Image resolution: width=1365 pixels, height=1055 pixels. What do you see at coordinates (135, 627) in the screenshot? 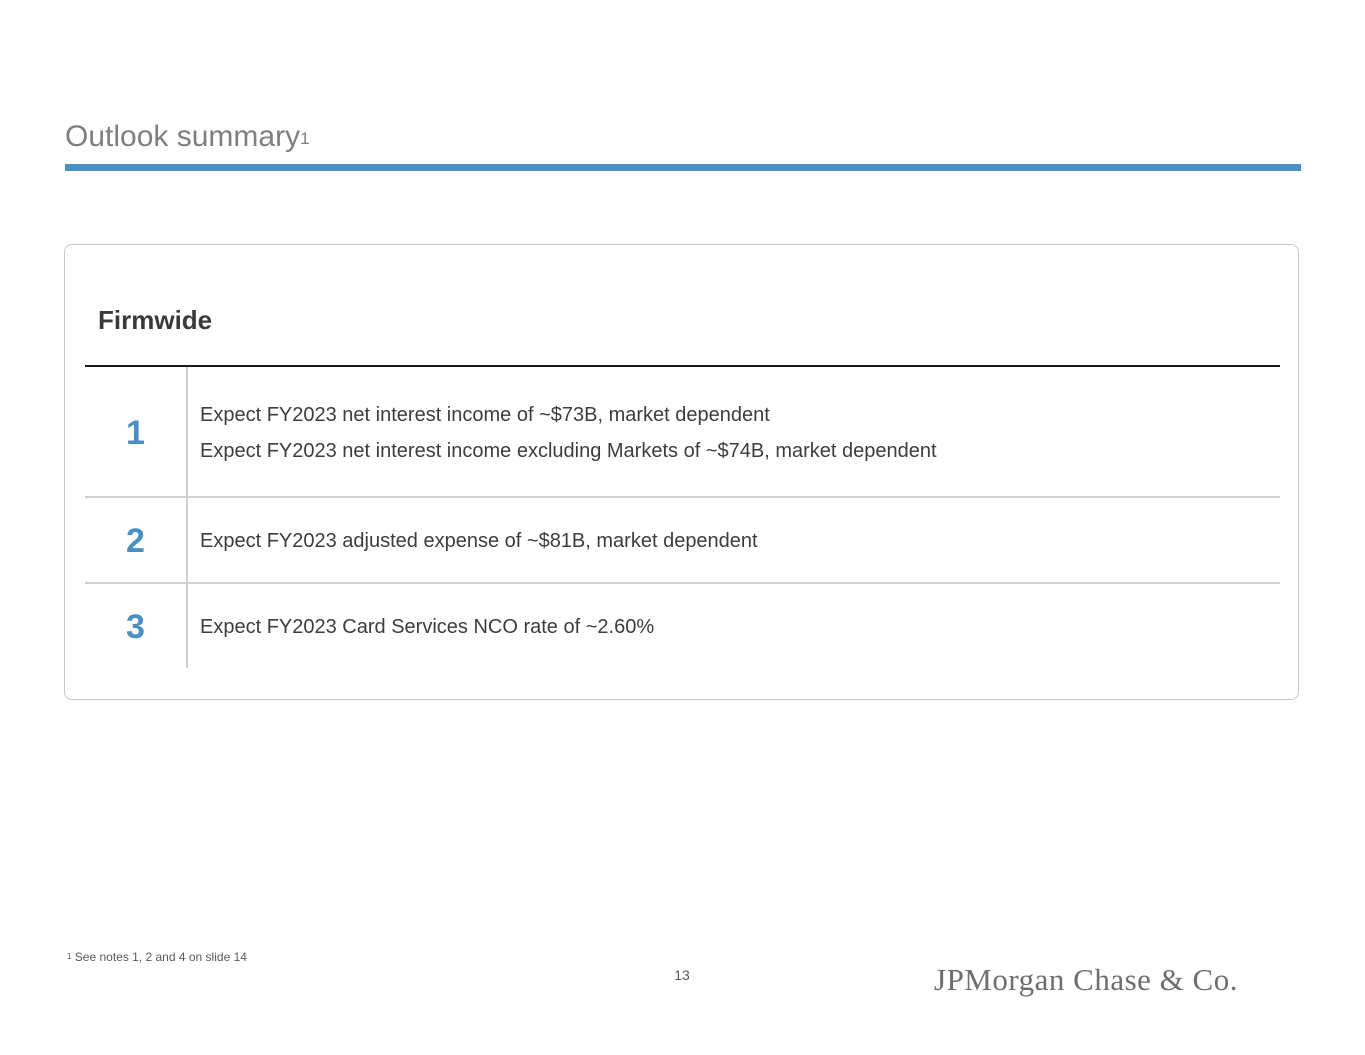
I see `item-number-3: 3` at bounding box center [135, 627].